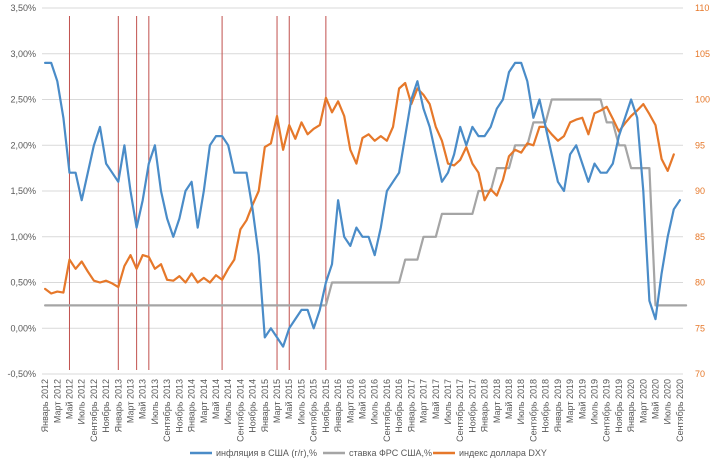 The width and height of the screenshot is (720, 469). What do you see at coordinates (69, 399) in the screenshot?
I see `x-tick-label: Май 2012` at bounding box center [69, 399].